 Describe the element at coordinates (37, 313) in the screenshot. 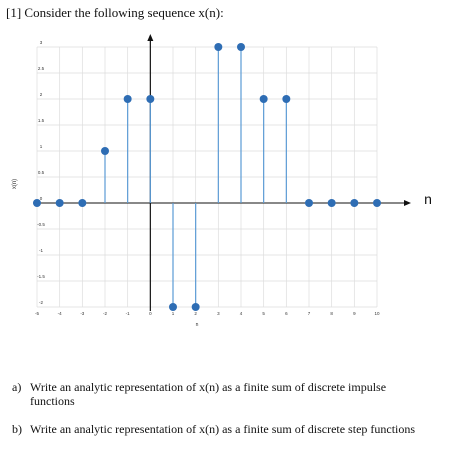

I see `x-tick-label: -5` at that location.